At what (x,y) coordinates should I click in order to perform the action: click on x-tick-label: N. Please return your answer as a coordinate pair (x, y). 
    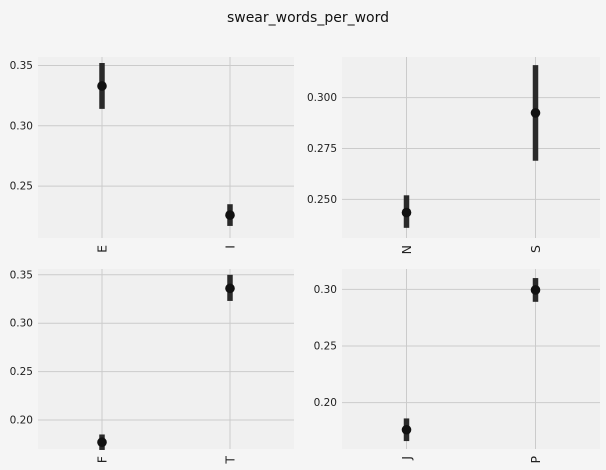
    Looking at the image, I should click on (406, 249).